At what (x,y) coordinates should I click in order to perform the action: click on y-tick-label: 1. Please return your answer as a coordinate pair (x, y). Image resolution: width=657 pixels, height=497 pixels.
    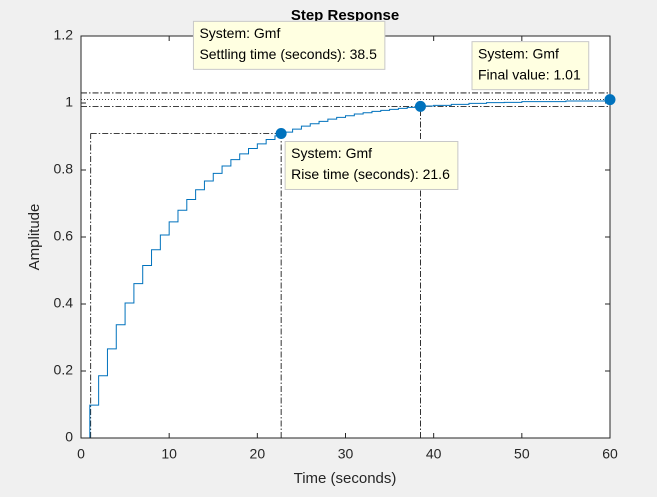
    Looking at the image, I should click on (69, 102).